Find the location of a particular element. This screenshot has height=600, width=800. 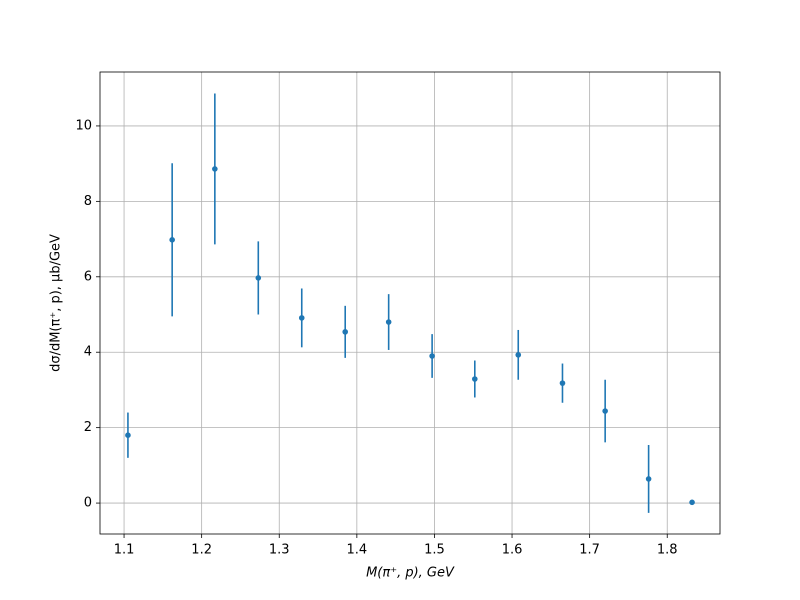

x-tick-label: 1.8 is located at coordinates (667, 550).